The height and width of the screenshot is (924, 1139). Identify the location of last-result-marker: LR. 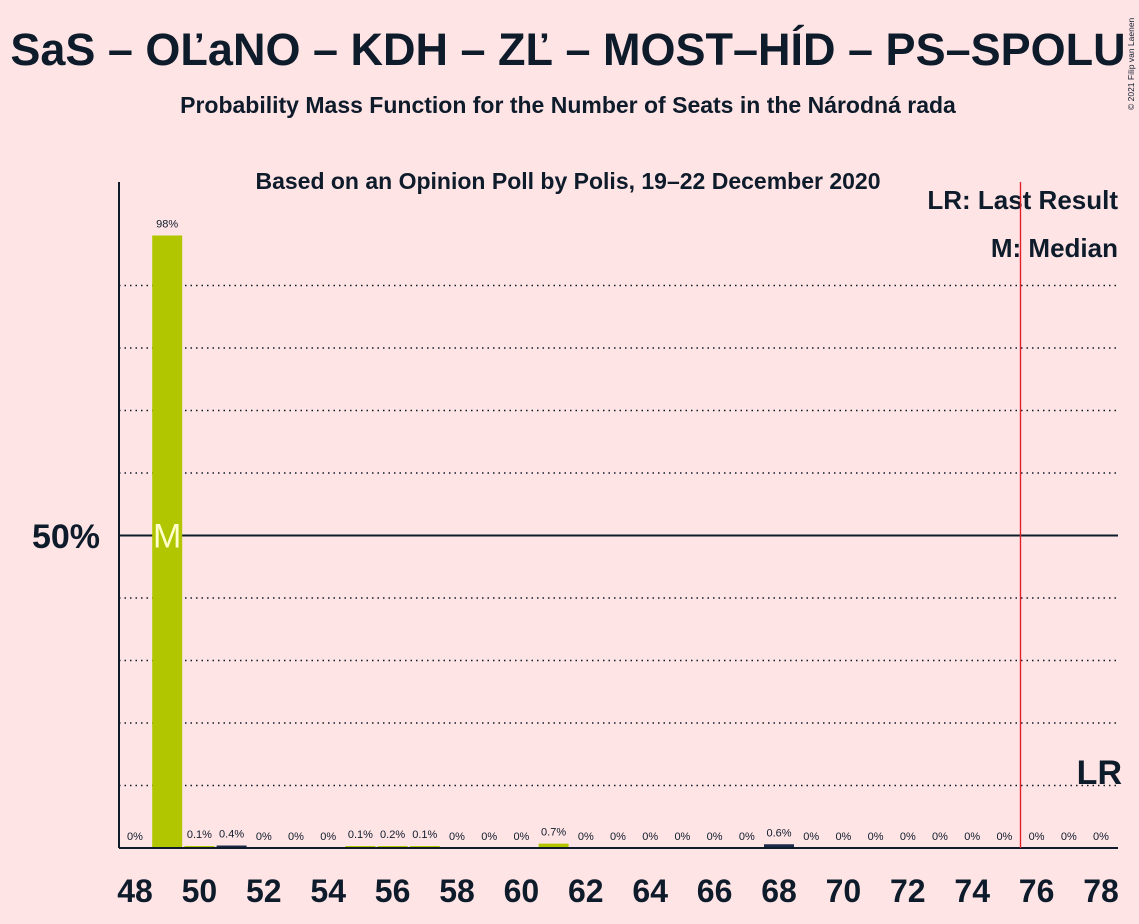
(1099, 773).